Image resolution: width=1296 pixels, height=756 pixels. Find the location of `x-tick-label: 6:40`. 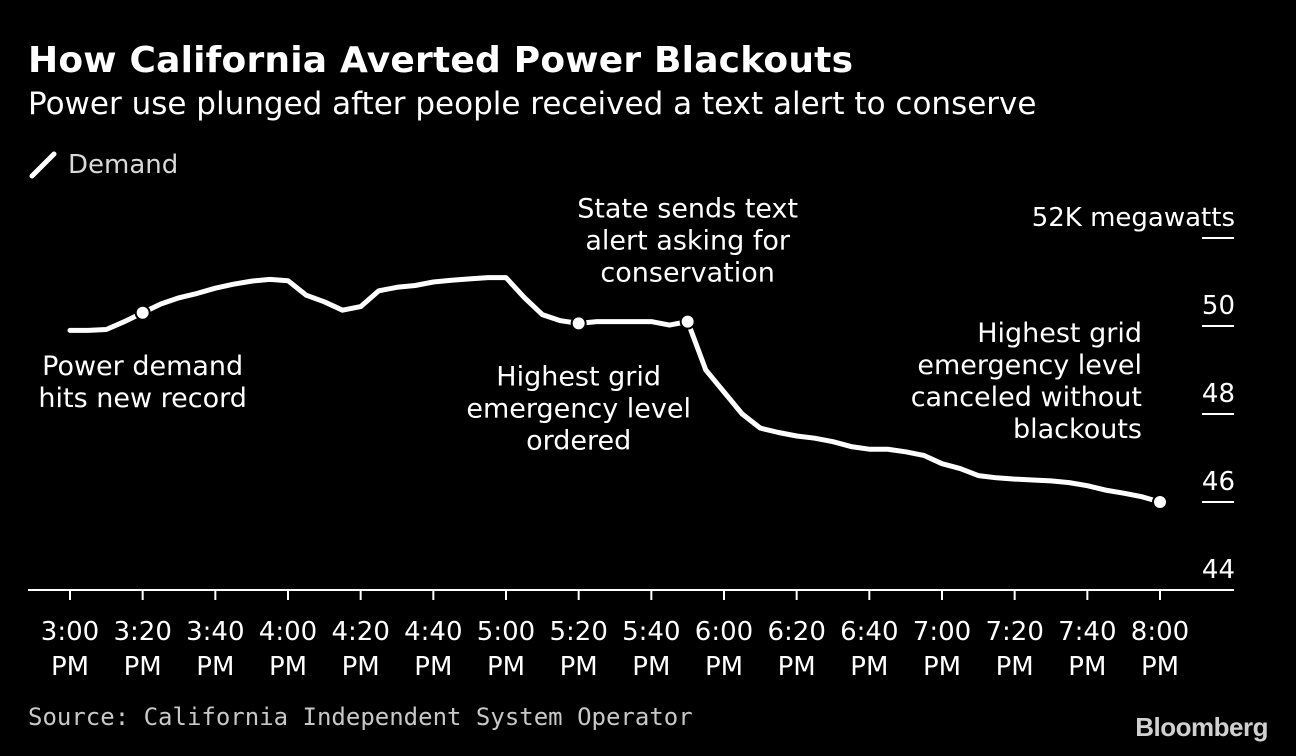

x-tick-label: 6:40 is located at coordinates (869, 632).